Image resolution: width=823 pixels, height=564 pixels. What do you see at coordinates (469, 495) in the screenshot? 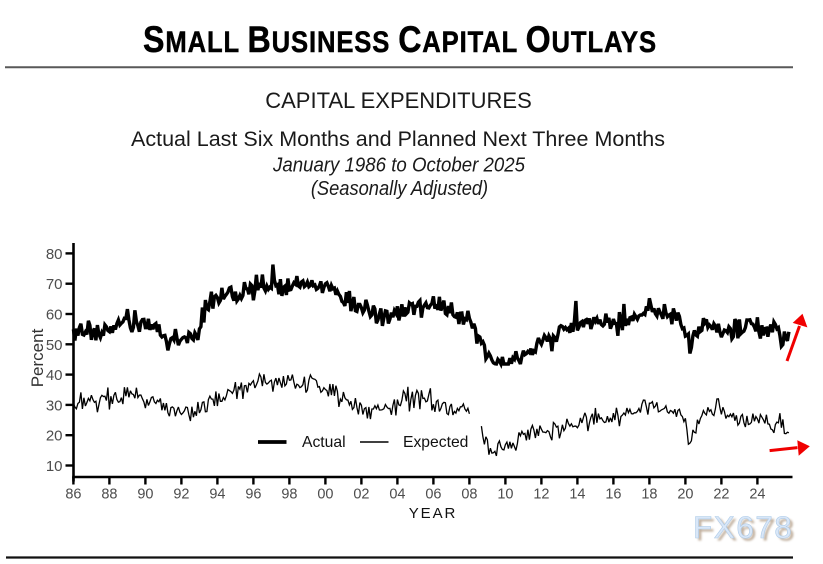
I see `svg-text: 08` at bounding box center [469, 495].